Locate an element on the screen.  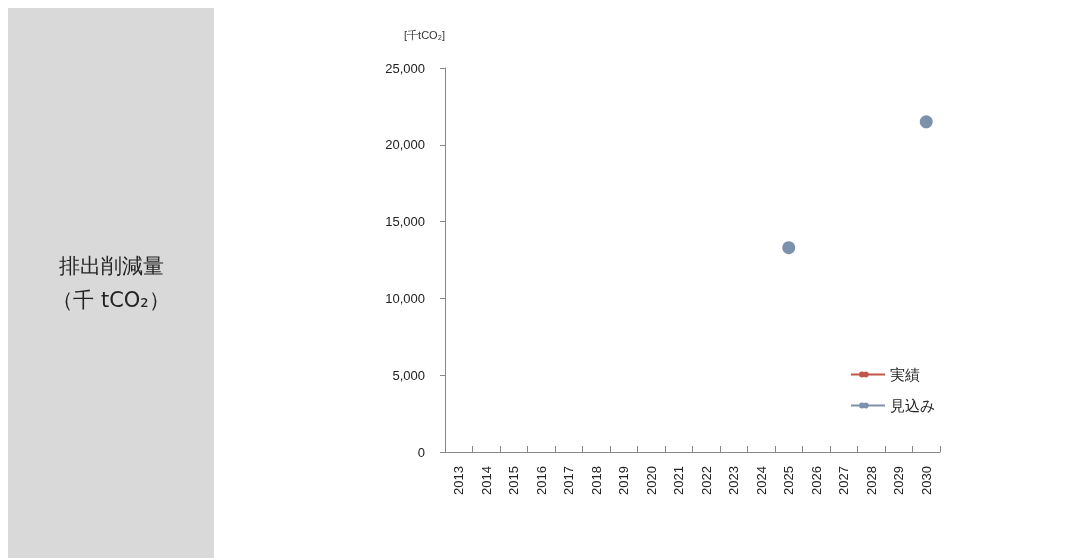
x-tick-label: 2027 is located at coordinates (844, 480).